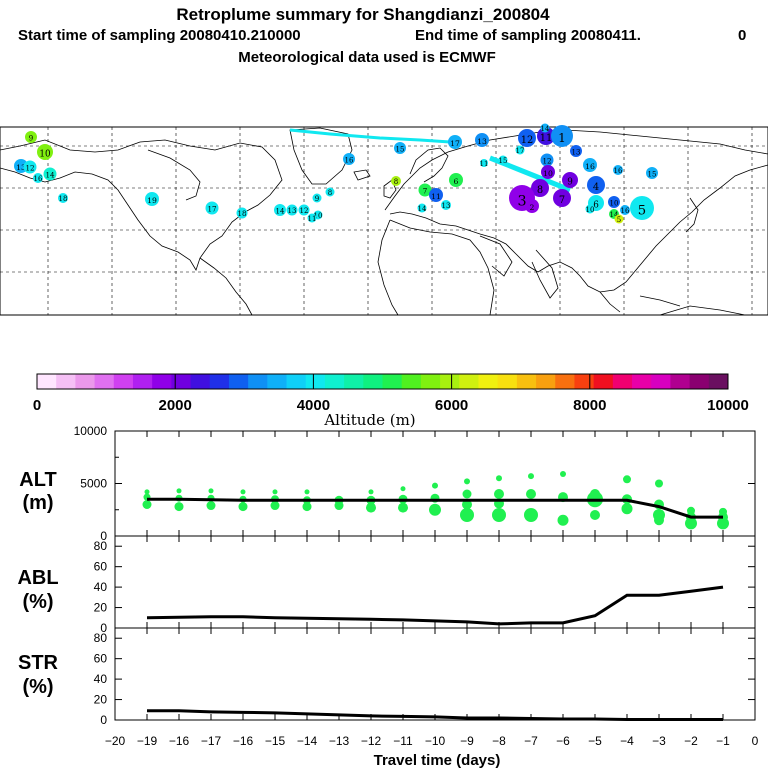 This screenshot has width=768, height=768. I want to click on trajectory-marker-label: 4, so click(596, 187).